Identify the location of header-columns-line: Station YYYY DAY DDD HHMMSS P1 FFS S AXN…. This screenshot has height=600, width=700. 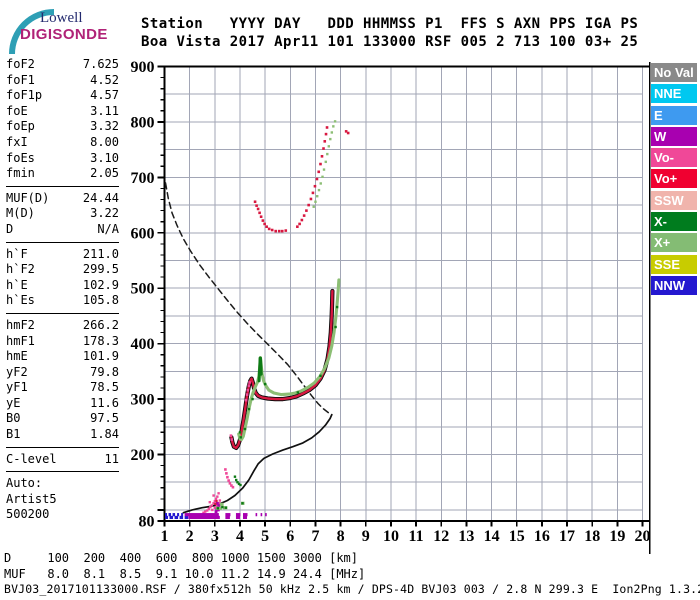
(390, 24).